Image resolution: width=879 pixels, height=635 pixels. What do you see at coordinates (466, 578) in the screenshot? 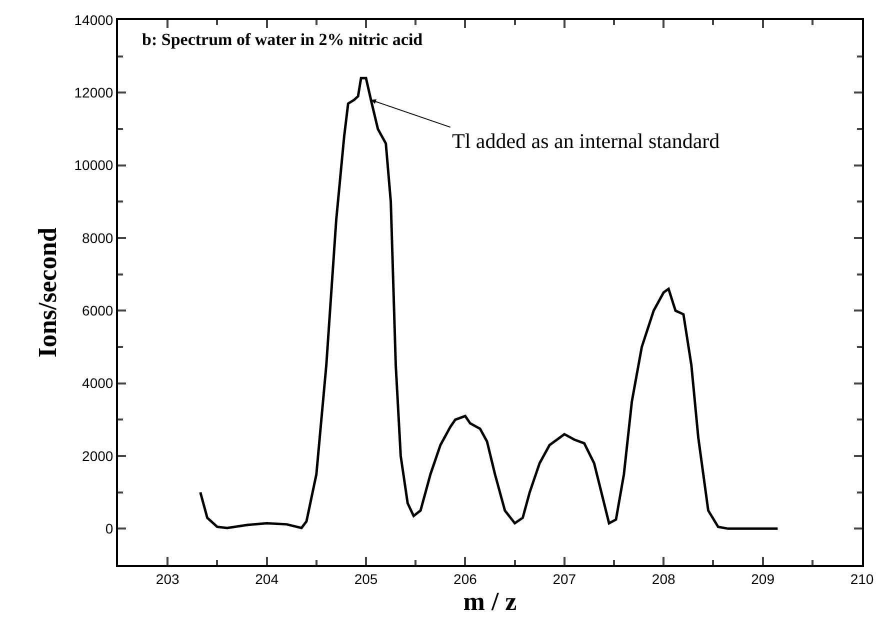
I see `x-tick-label: 206` at bounding box center [466, 578].